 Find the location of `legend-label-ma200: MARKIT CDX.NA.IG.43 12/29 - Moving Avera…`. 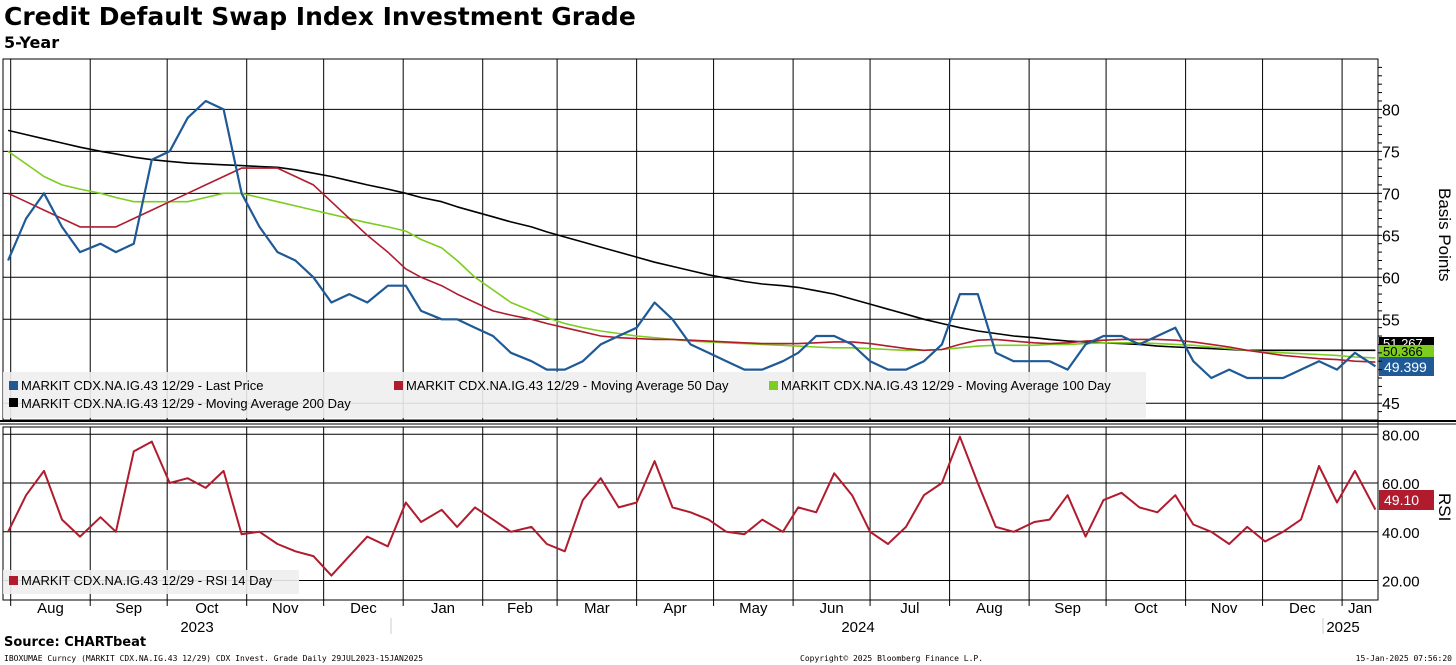

legend-label-ma200: MARKIT CDX.NA.IG.43 12/29 - Moving Avera… is located at coordinates (186, 403).